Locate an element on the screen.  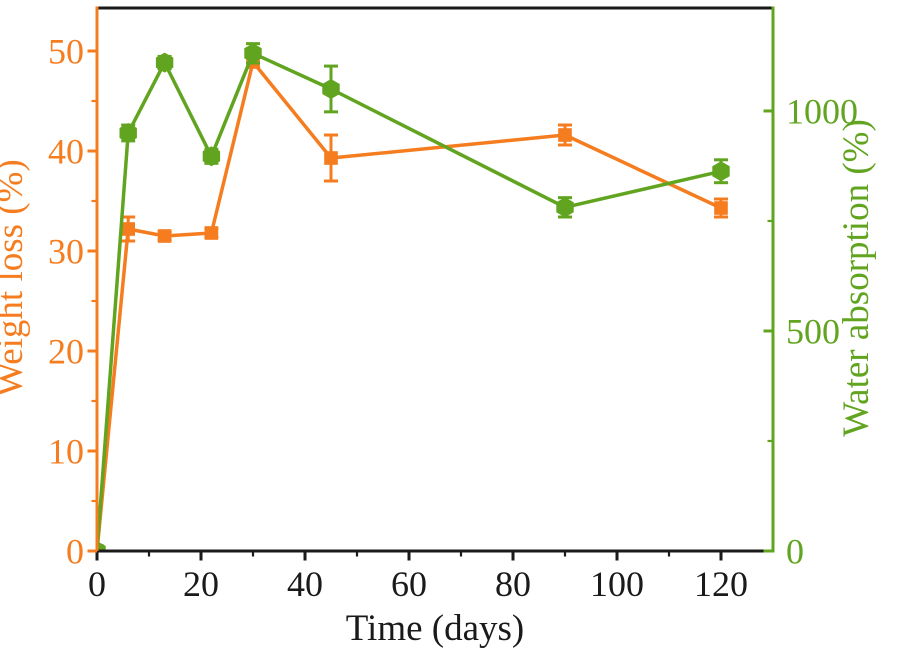
left-axis-title: Weight loss (%) is located at coordinates (15, 277).